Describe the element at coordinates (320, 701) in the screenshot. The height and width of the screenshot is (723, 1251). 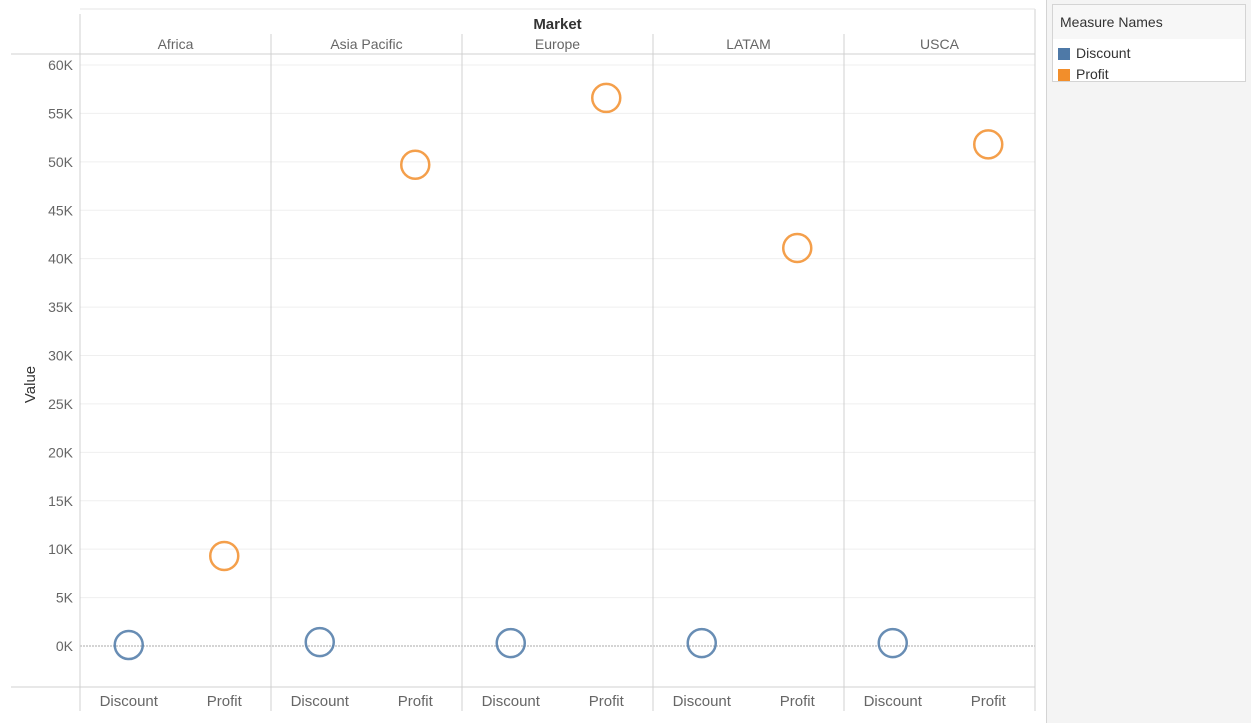
I see `x-tick-asia-pacific-discount: Discount` at that location.